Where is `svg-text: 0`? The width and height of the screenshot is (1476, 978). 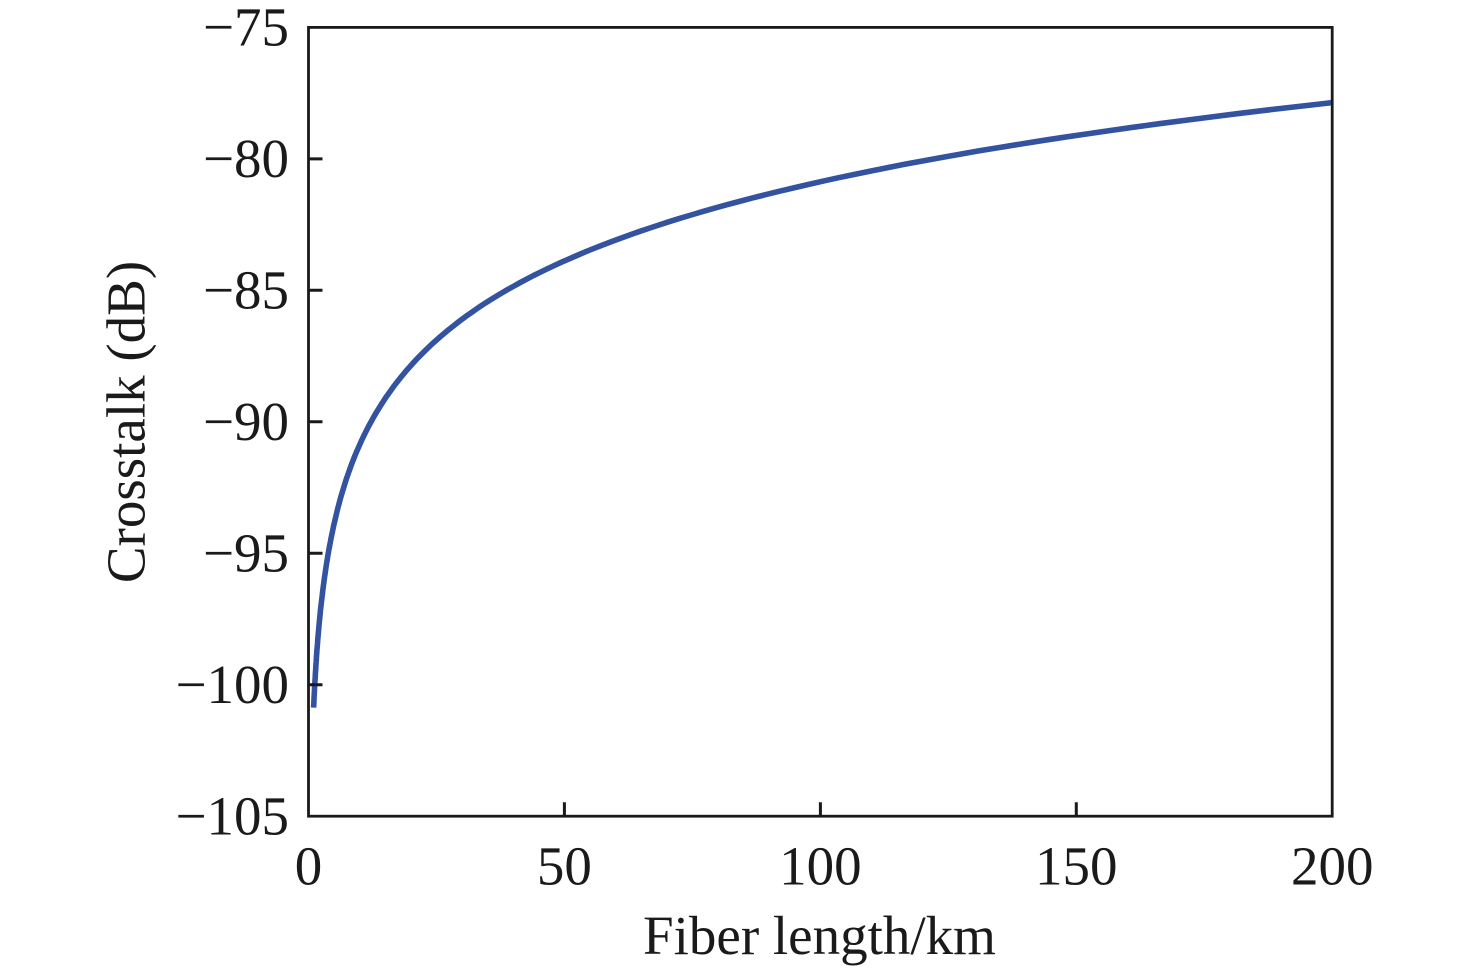 svg-text: 0 is located at coordinates (309, 865).